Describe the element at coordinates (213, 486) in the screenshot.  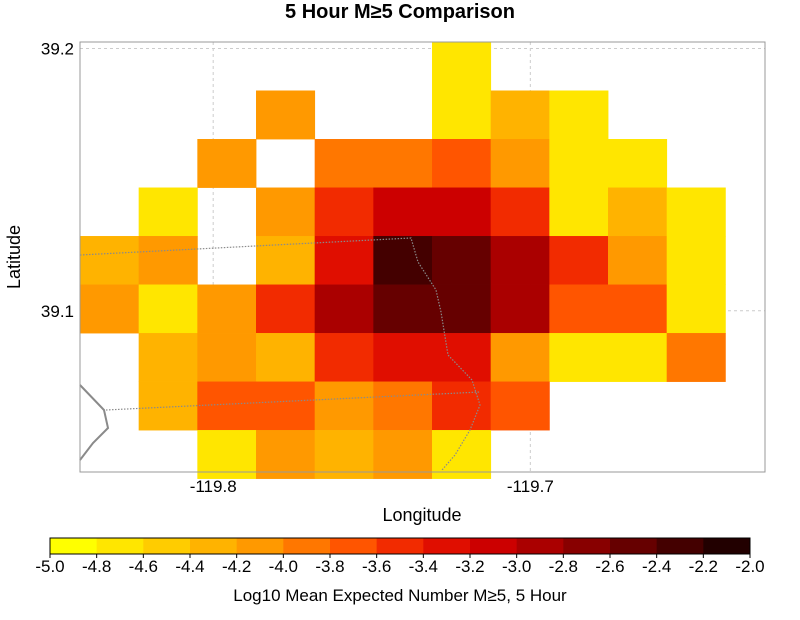
I see `x-tick-label: -119.8` at that location.